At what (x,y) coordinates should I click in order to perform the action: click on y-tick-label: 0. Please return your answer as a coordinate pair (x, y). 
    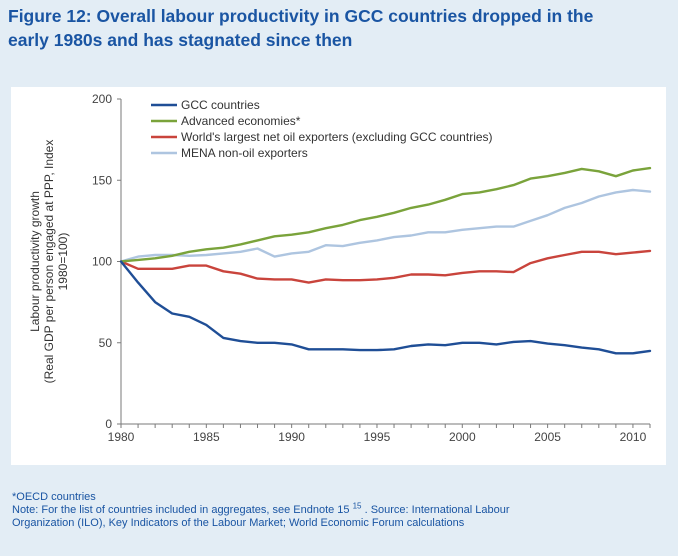
    Looking at the image, I should click on (108, 424).